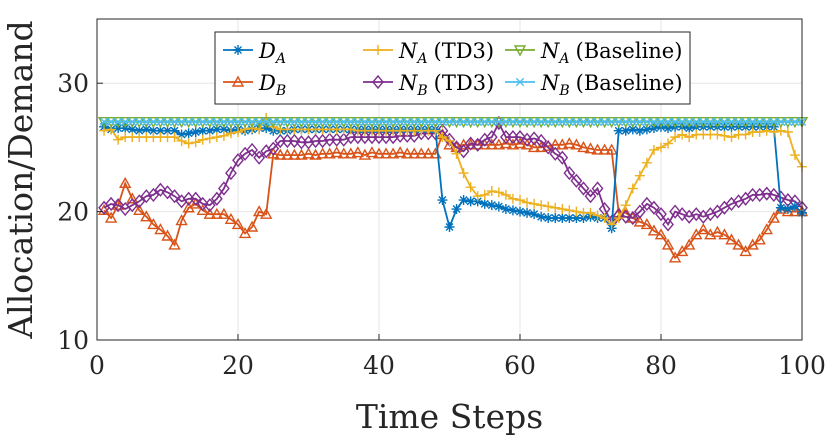 The width and height of the screenshot is (830, 444). Describe the element at coordinates (453, 121) in the screenshot. I see `series-nb-baseline` at that location.